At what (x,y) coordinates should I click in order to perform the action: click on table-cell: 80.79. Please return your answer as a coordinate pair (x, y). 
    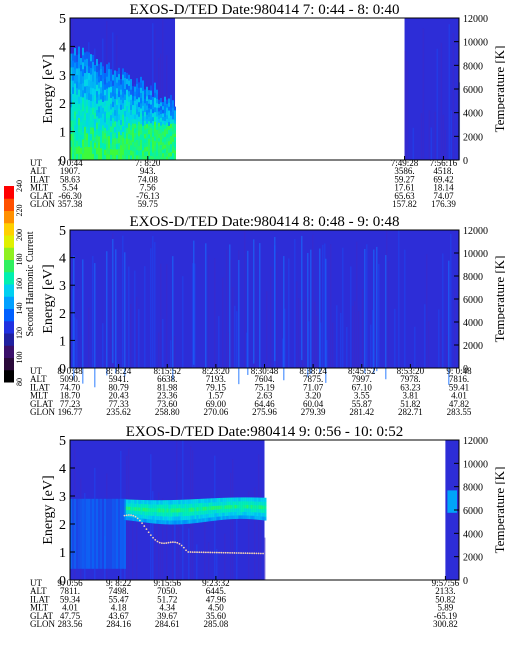
    Looking at the image, I should click on (119, 387).